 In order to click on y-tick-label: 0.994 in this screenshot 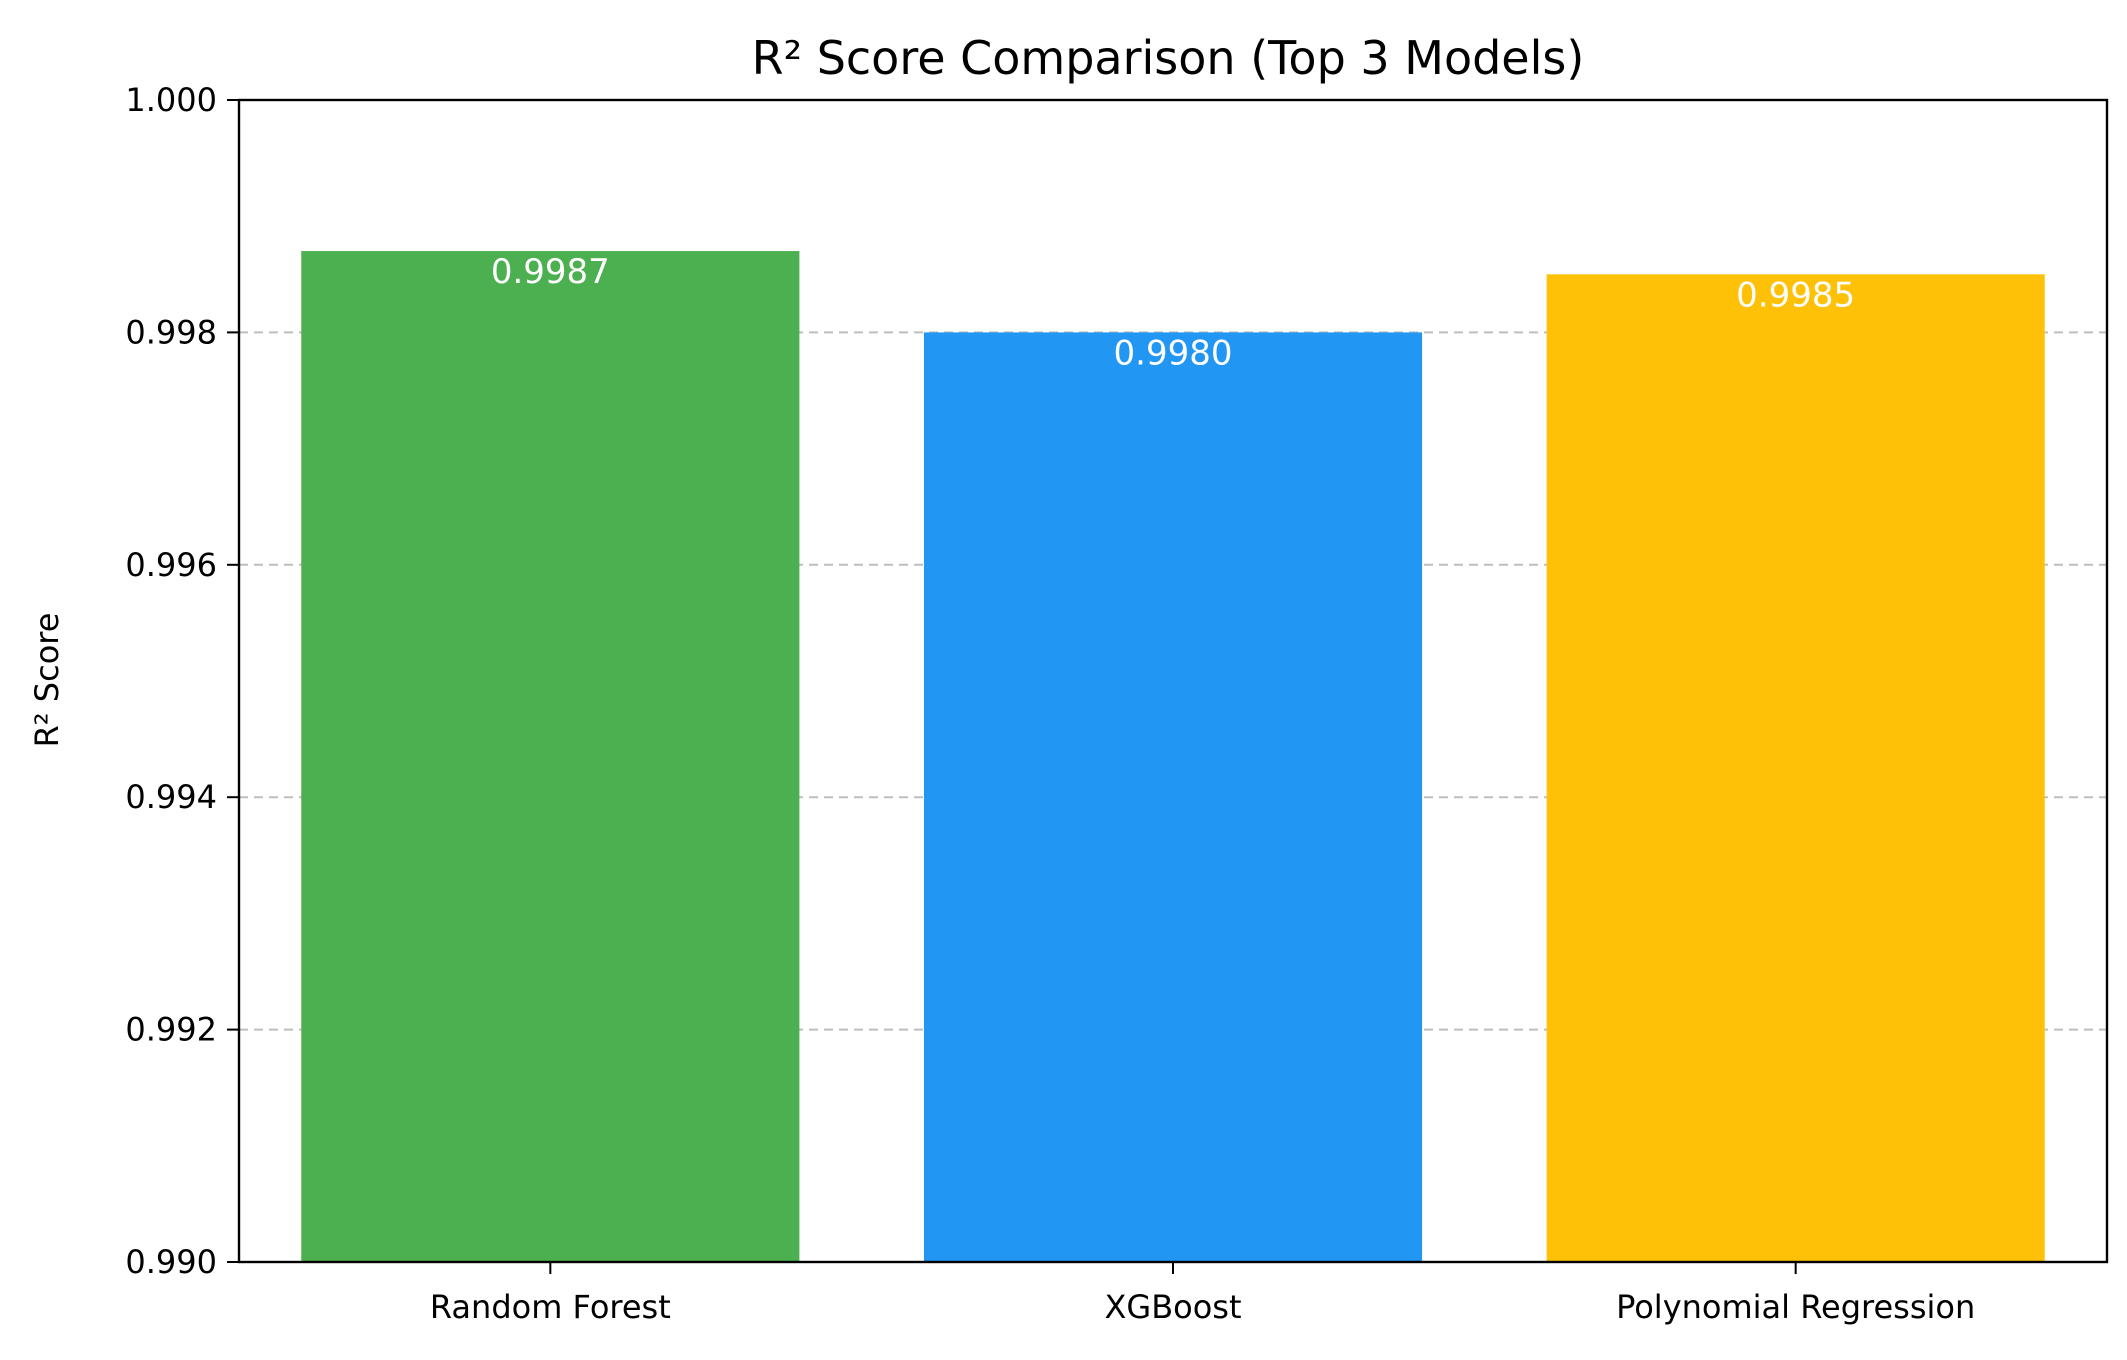, I will do `click(171, 797)`.